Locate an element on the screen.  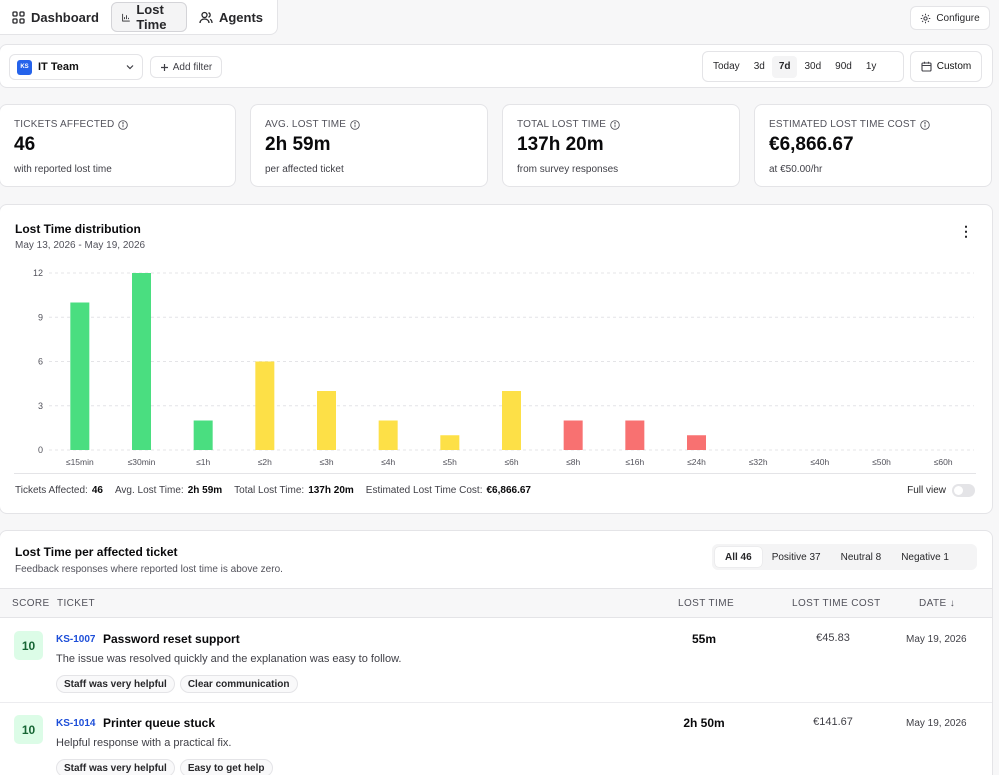
team-badge: KS is located at coordinates (24, 67).